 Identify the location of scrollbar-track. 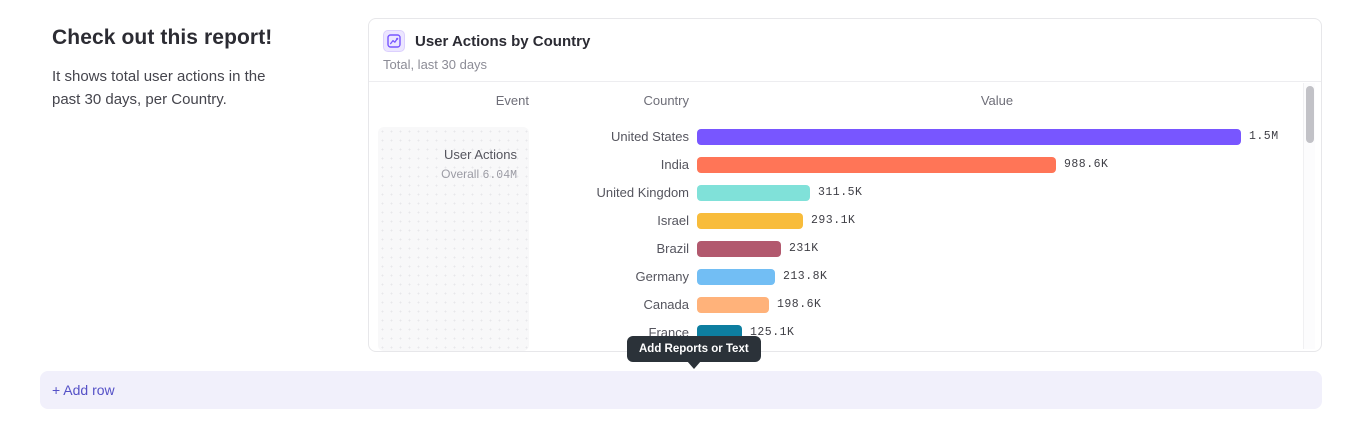
(1309, 216).